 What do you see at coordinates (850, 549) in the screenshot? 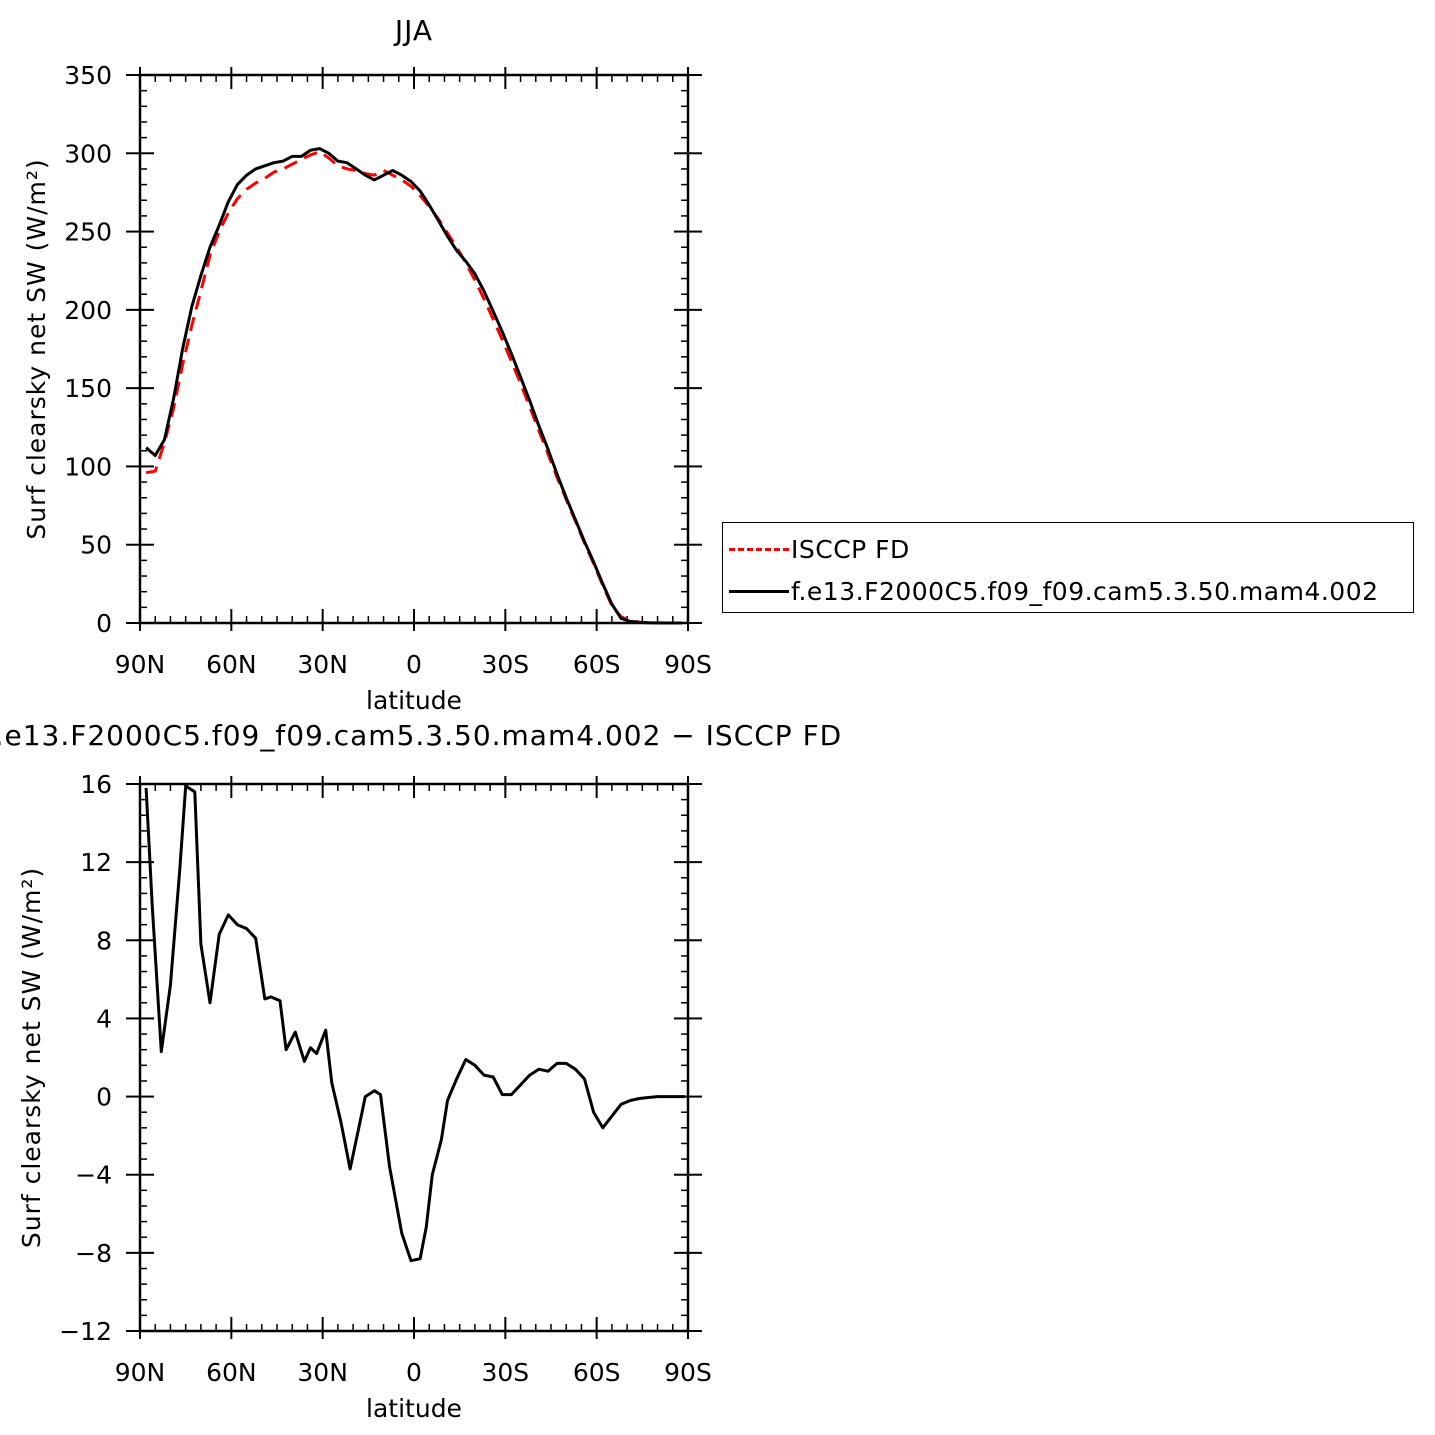
I see `legend-label-isccp: ISCCP FD` at bounding box center [850, 549].